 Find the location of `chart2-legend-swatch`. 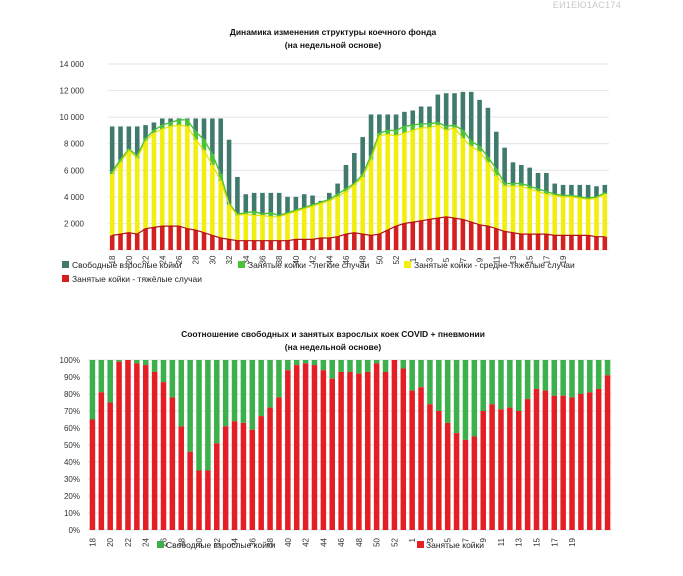

chart2-legend-swatch is located at coordinates (160, 544).